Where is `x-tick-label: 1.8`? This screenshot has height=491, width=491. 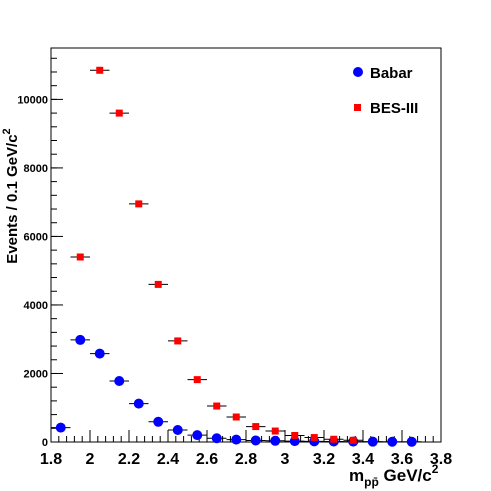
x-tick-label: 1.8 is located at coordinates (51, 459).